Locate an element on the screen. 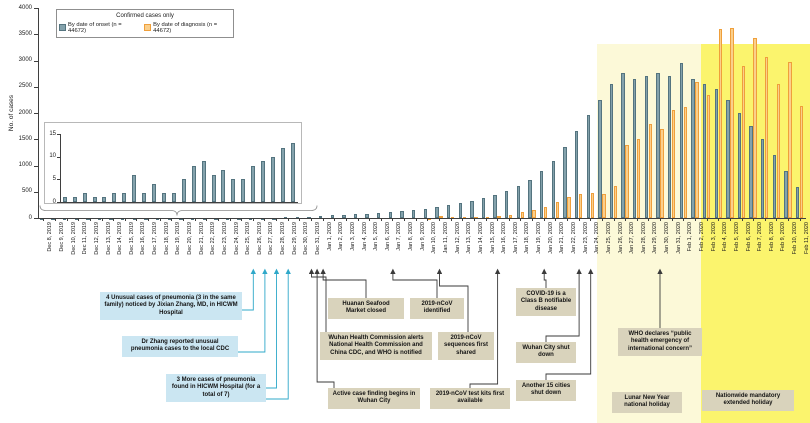  x-tick-label: Feb 5, 2020 is located at coordinates (736, 237).